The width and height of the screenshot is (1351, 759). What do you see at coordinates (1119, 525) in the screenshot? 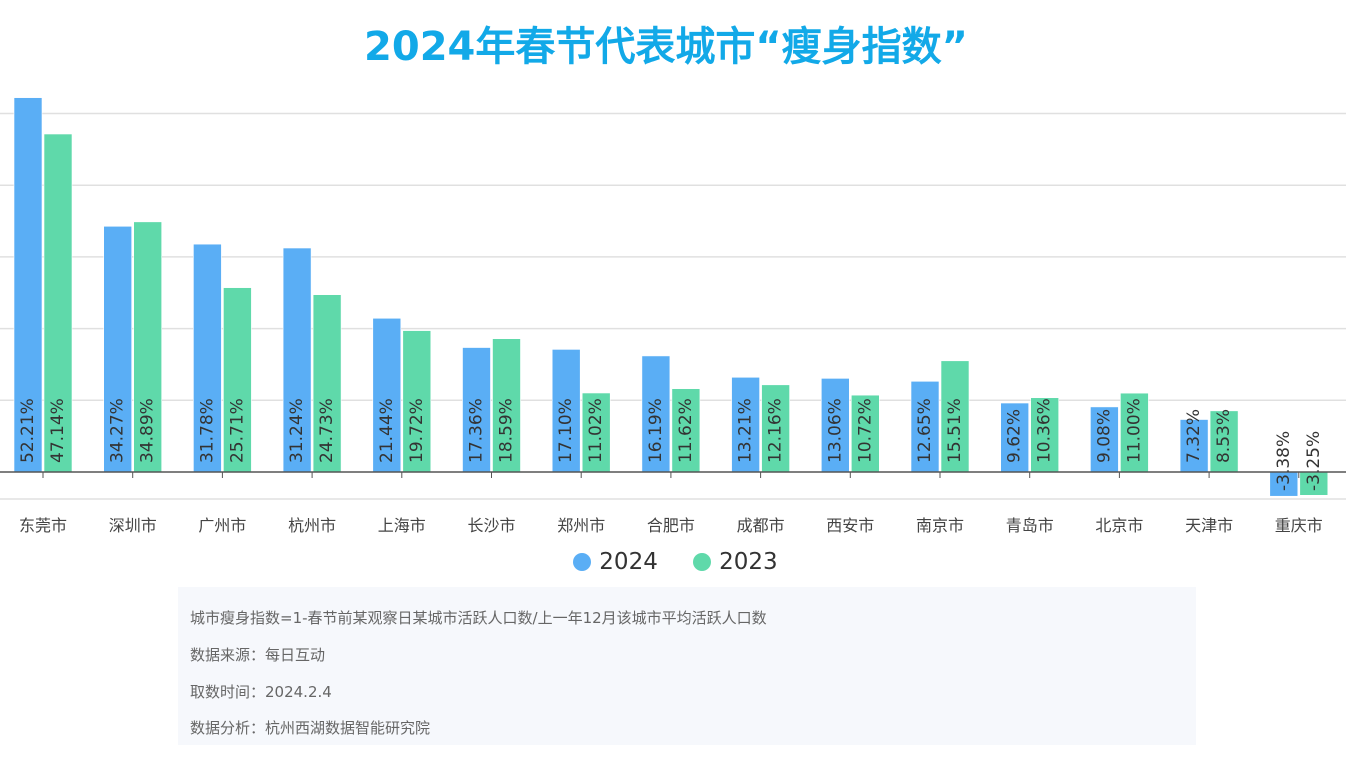
I see `x-tick-label: 北京市` at bounding box center [1119, 525].